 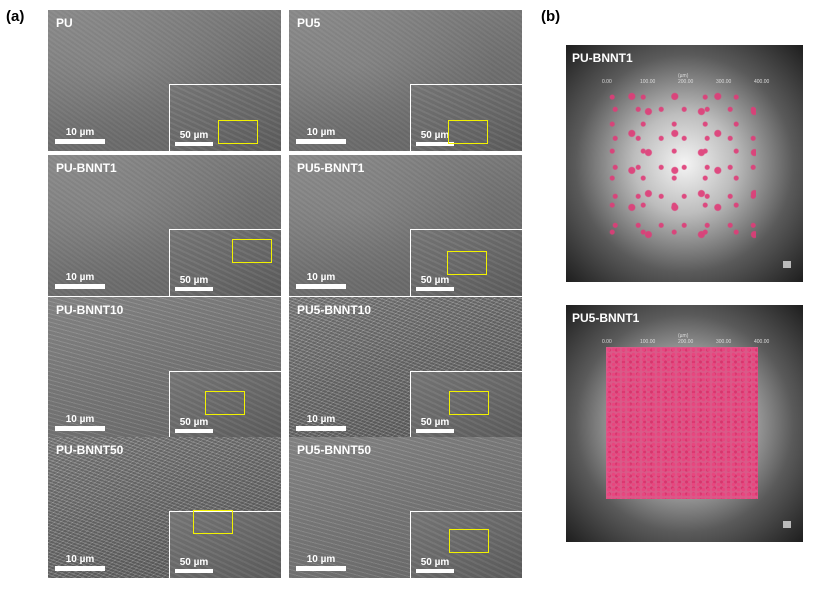 What do you see at coordinates (405, 367) in the screenshot?
I see `sem-image: PU5-BNNT10 10 µm 50 µm` at bounding box center [405, 367].